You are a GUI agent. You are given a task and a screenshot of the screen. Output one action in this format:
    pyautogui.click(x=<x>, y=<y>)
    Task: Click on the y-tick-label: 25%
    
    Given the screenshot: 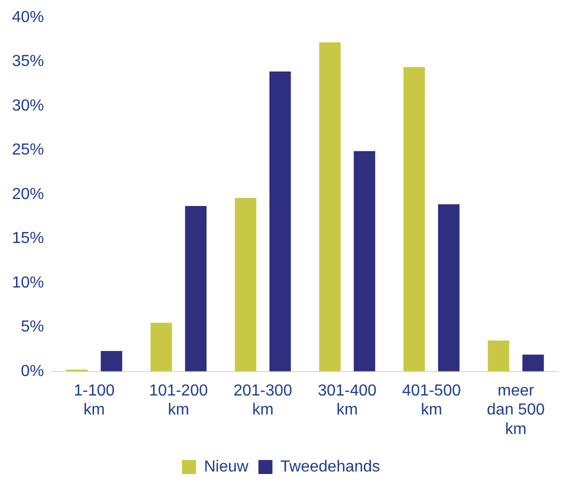 What is the action you would take?
    pyautogui.click(x=28, y=150)
    